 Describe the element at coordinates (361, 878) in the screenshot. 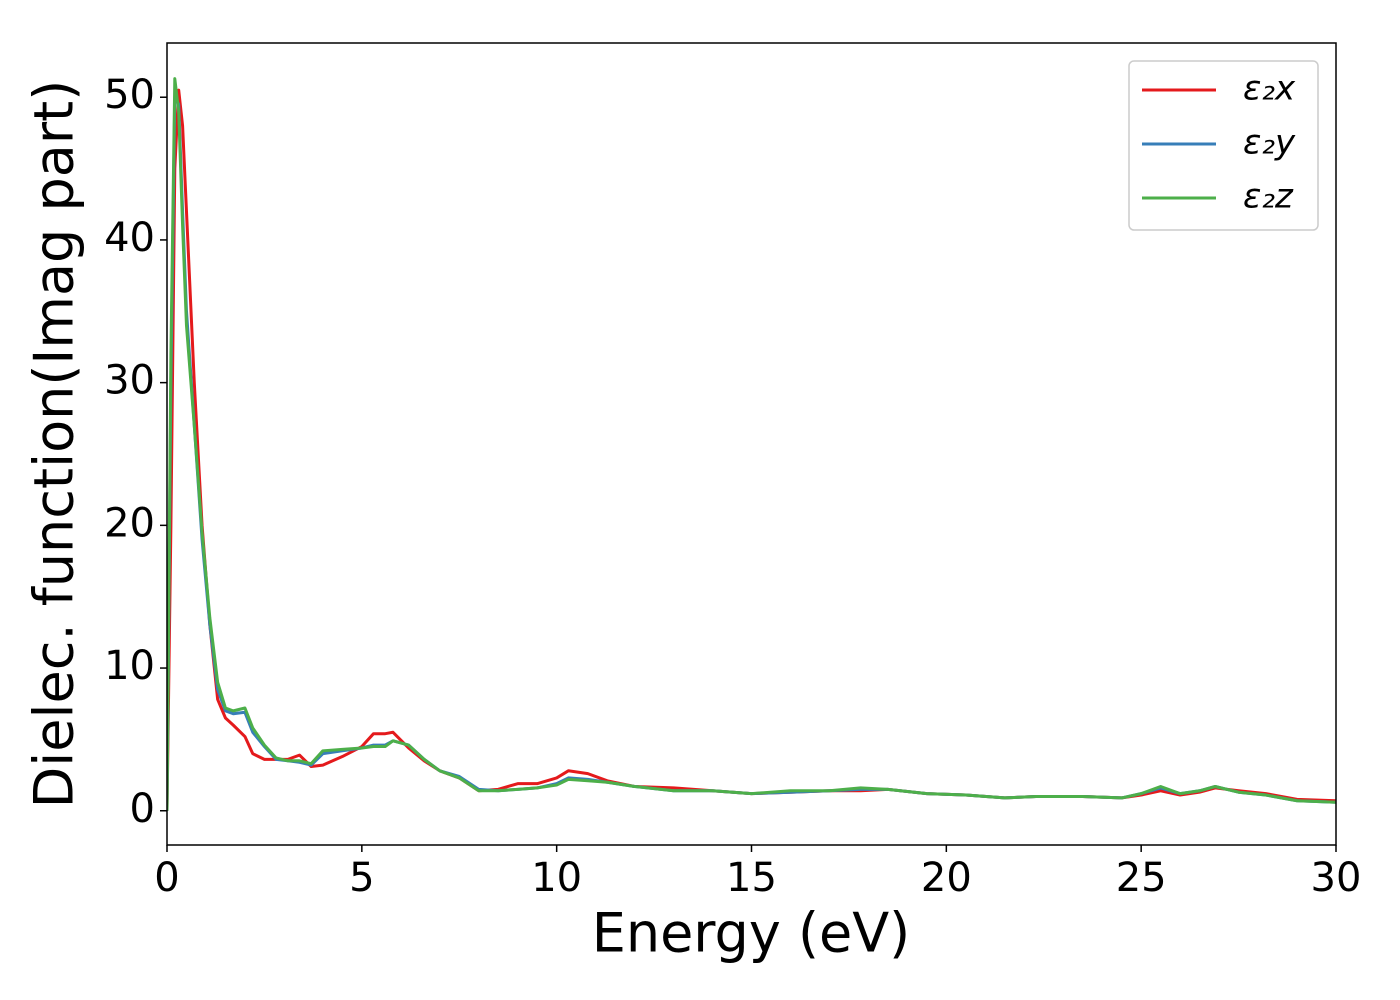

I see `x-tick-label: 5` at that location.